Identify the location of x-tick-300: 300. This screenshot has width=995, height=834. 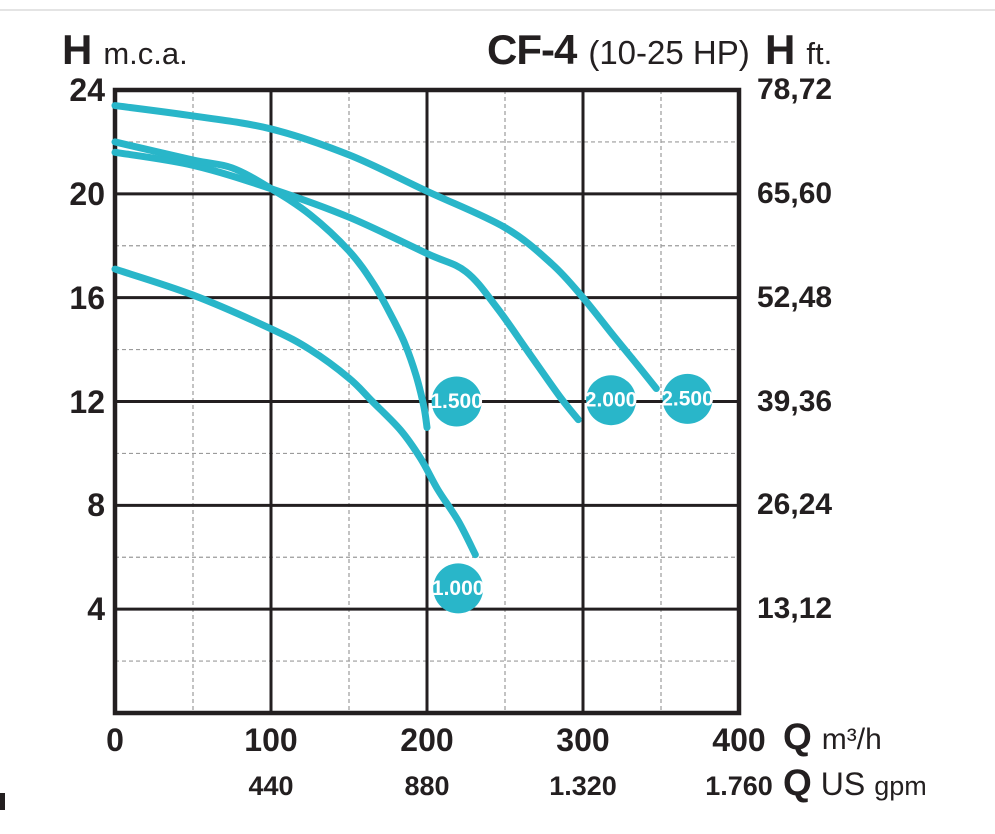
(583, 740).